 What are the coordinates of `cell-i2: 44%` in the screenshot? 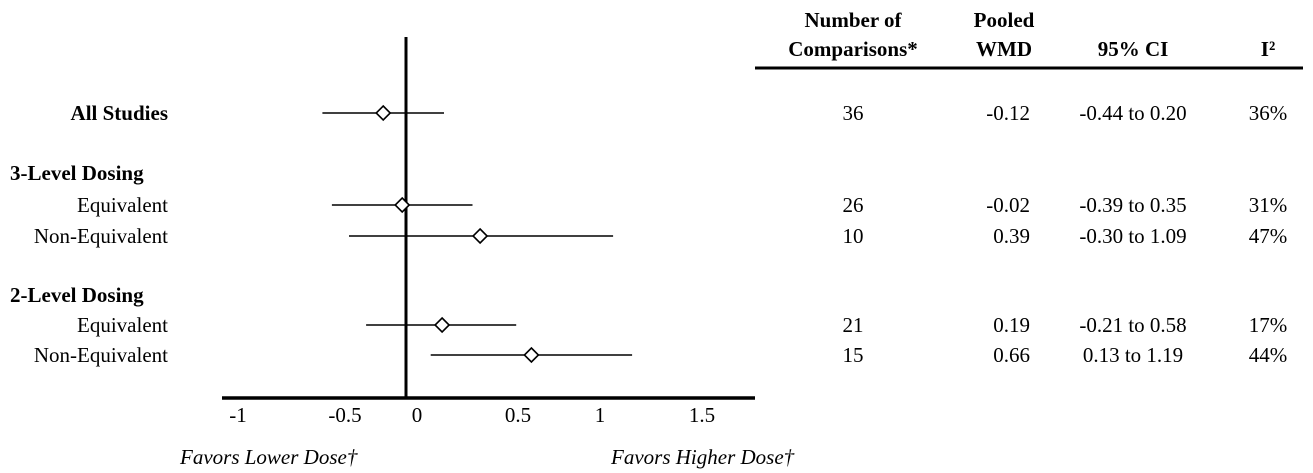 It's located at (1268, 355).